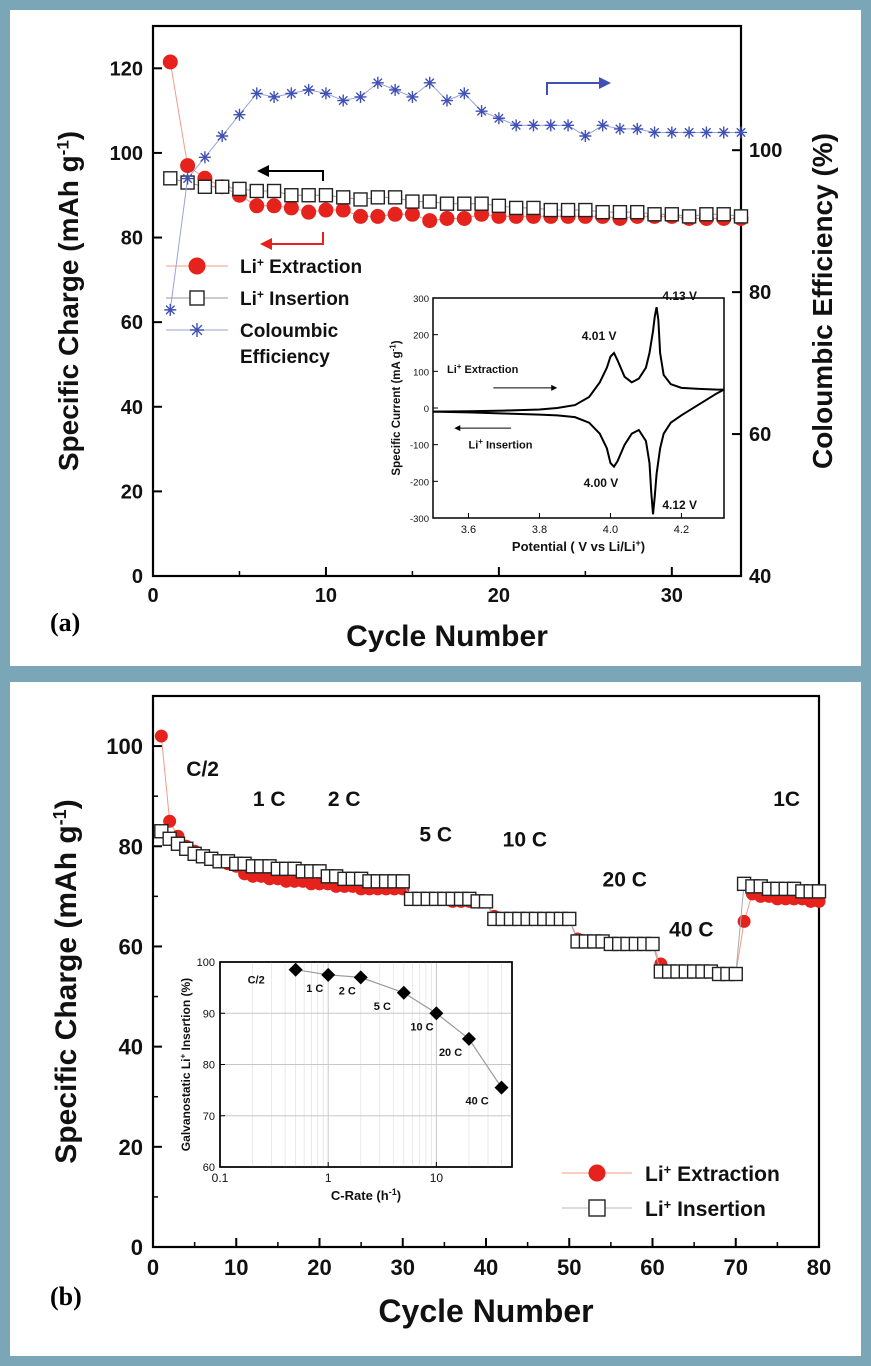  I want to click on arrow-efficiency-head, so click(605, 83).